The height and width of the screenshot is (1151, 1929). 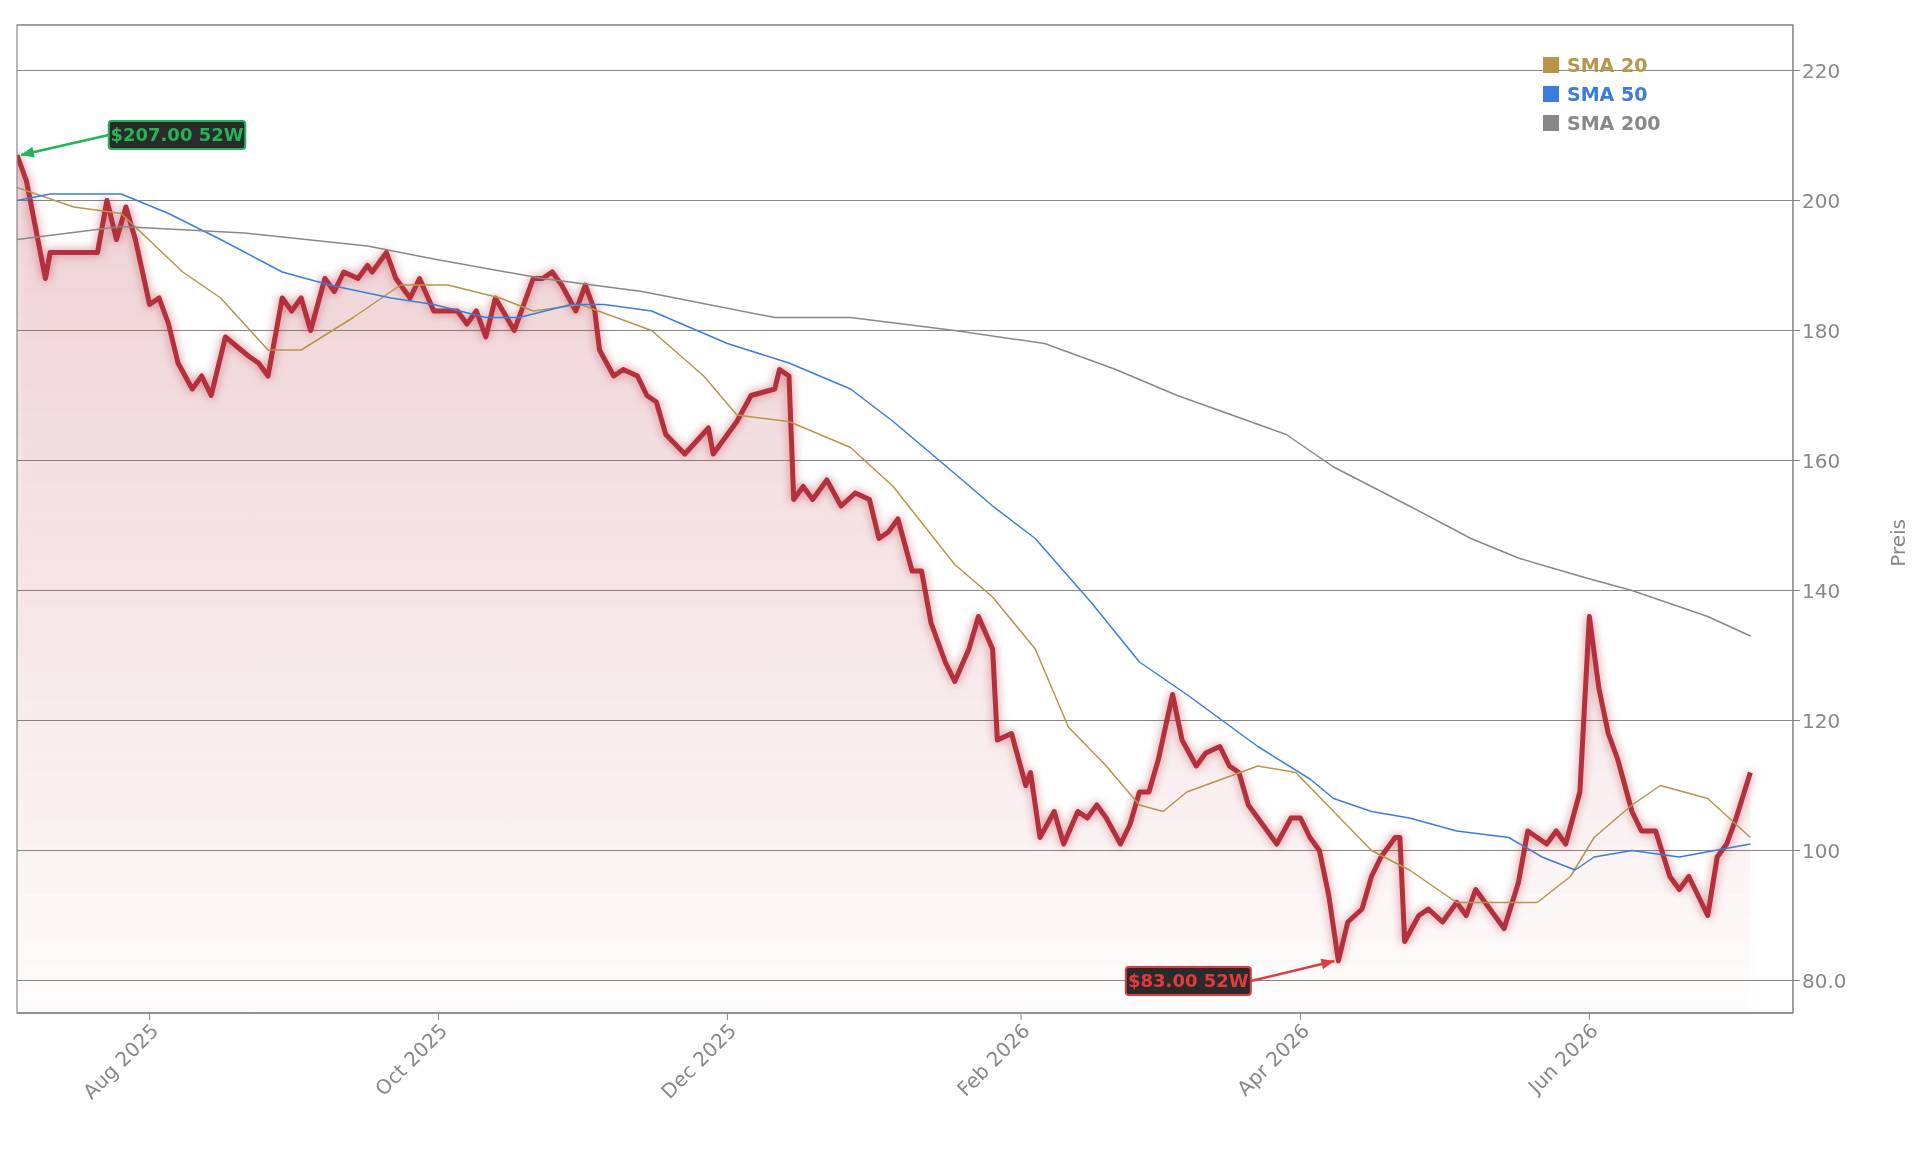 I want to click on y-axis-title: Preis, so click(x=1898, y=543).